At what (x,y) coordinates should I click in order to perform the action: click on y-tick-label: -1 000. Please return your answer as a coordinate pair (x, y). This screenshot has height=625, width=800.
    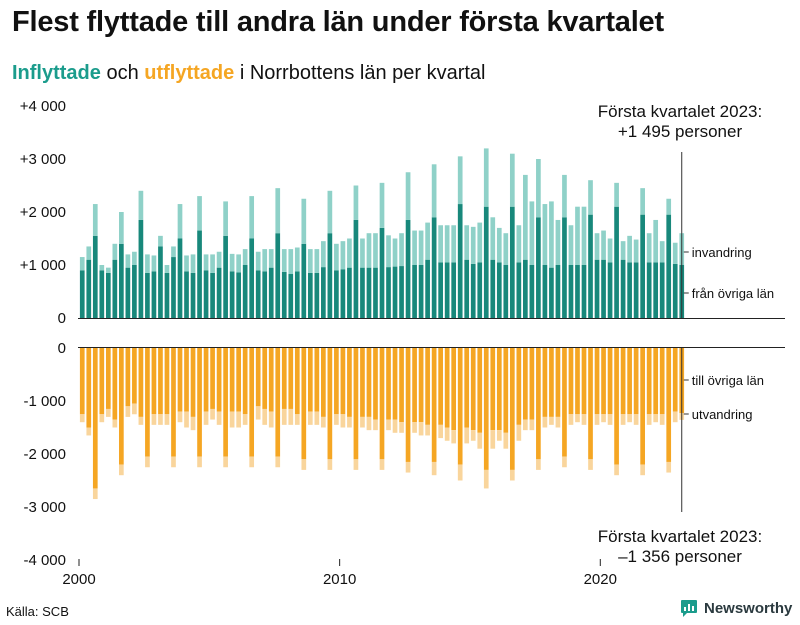
    Looking at the image, I should click on (44, 401).